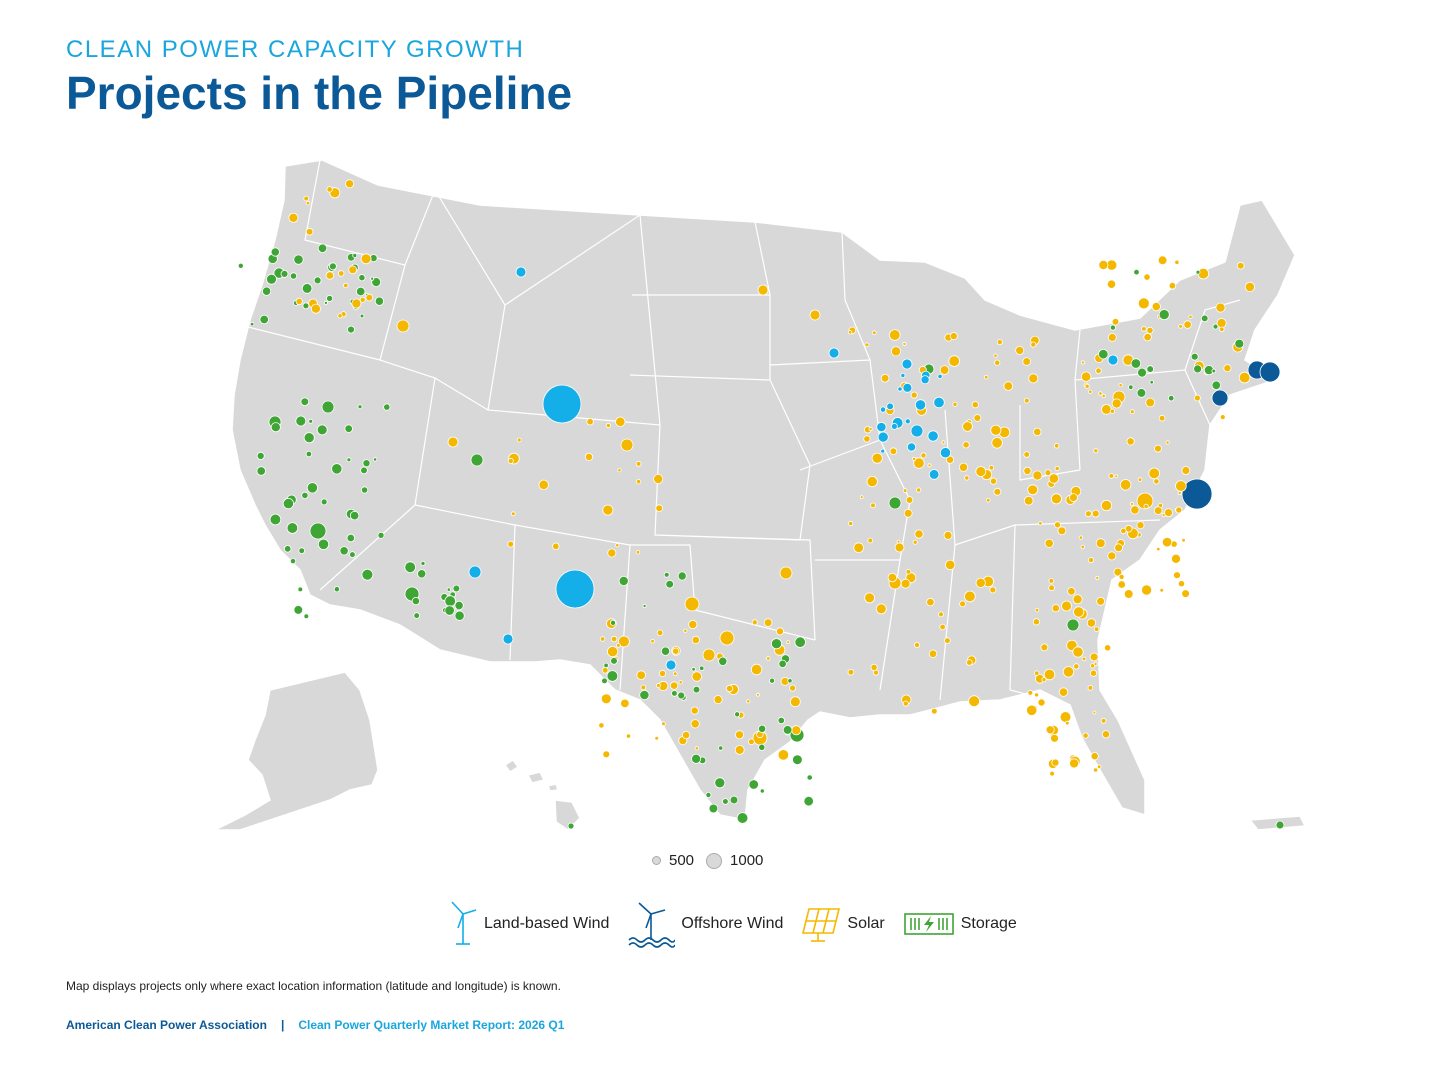 This screenshot has width=1440, height=1080. Describe the element at coordinates (656, 860) in the screenshot. I see `size-500-marker` at that location.